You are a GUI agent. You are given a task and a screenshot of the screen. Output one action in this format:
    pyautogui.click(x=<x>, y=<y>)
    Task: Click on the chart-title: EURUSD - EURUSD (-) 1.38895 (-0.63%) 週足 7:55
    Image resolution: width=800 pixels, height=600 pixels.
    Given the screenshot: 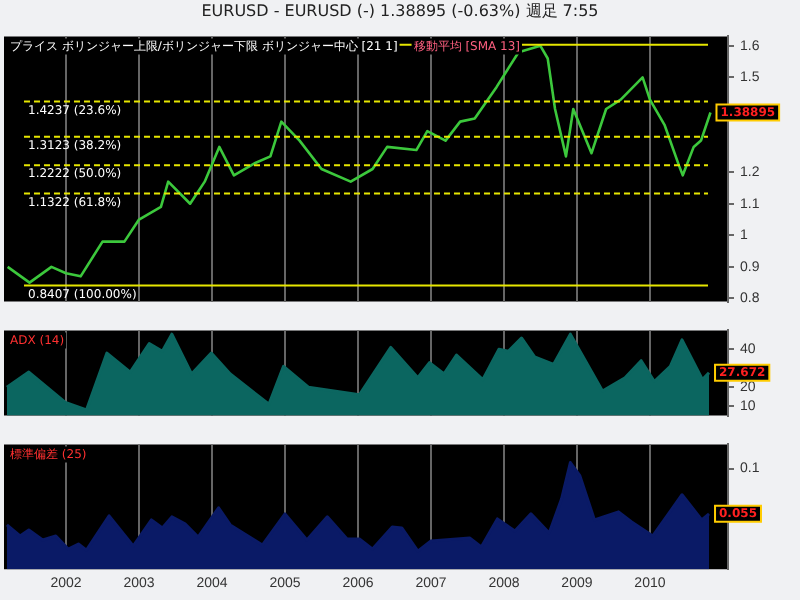 What is the action you would take?
    pyautogui.click(x=400, y=11)
    